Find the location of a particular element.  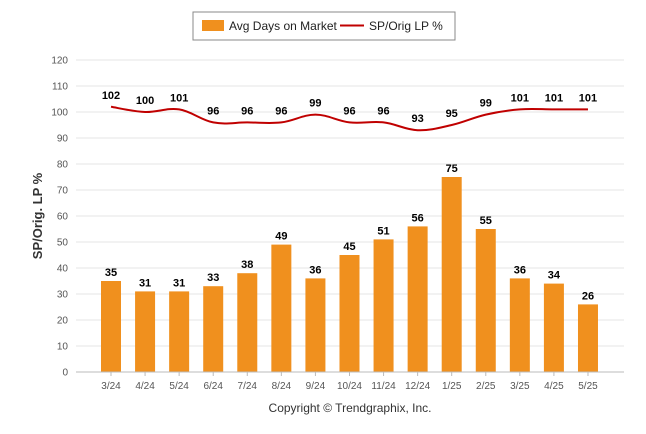

x-tick-label: 3/24 is located at coordinates (111, 386).